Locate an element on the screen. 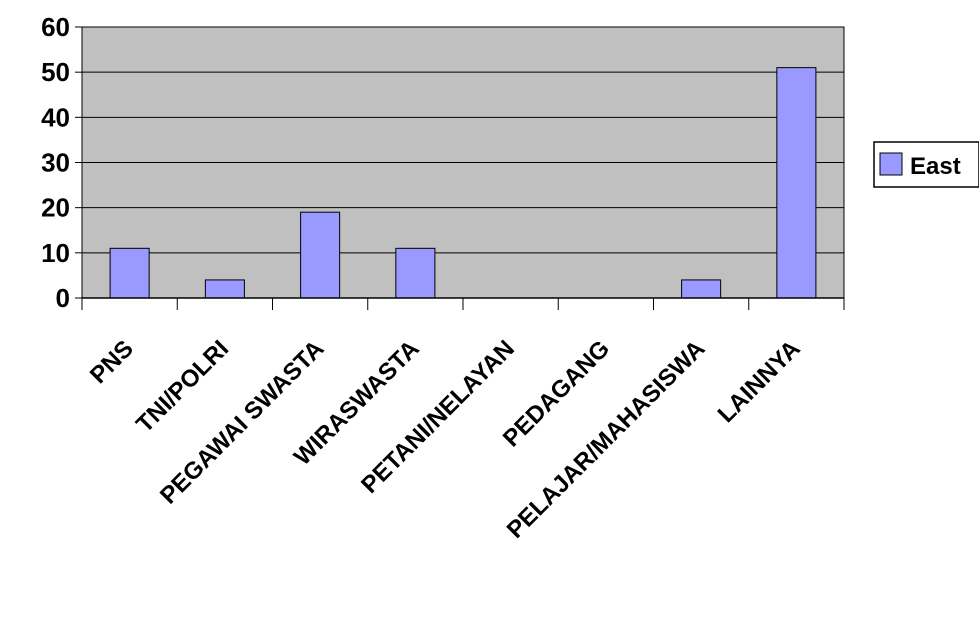  y-tick-label: 20 is located at coordinates (55, 208).